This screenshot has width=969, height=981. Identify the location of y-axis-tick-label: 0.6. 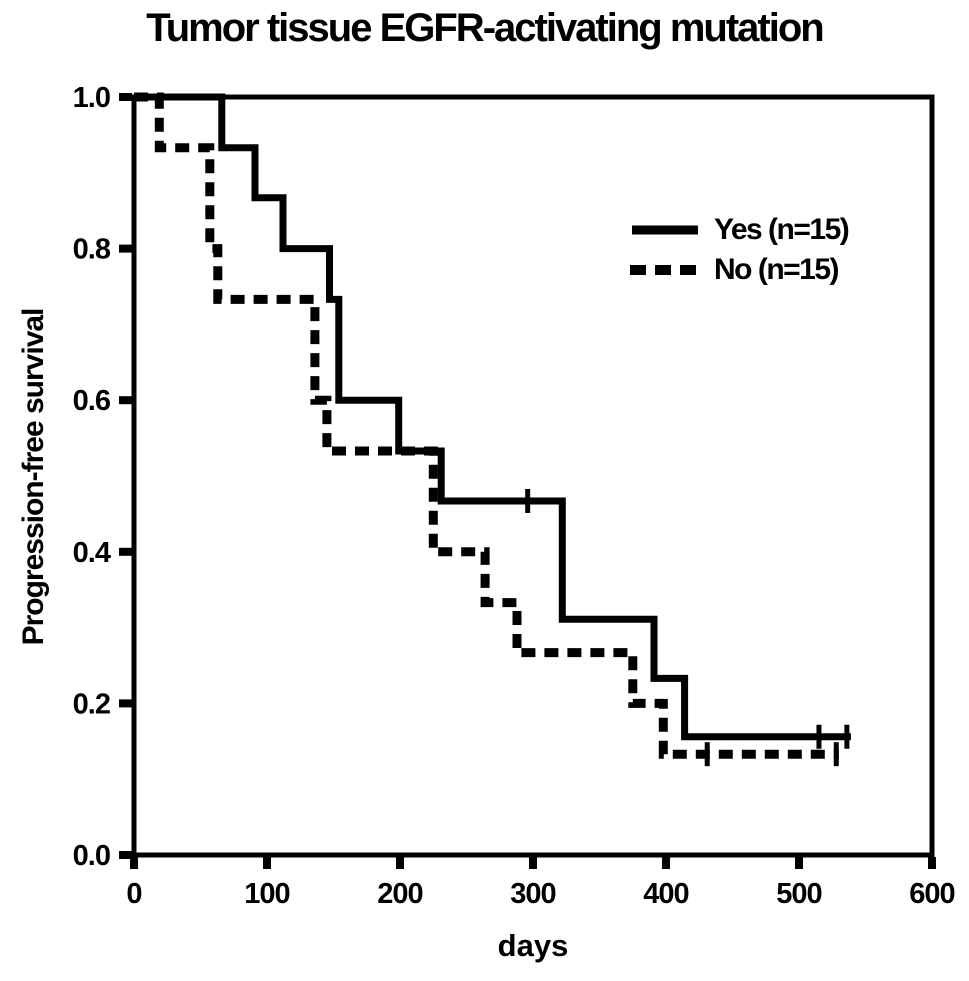
(92, 401).